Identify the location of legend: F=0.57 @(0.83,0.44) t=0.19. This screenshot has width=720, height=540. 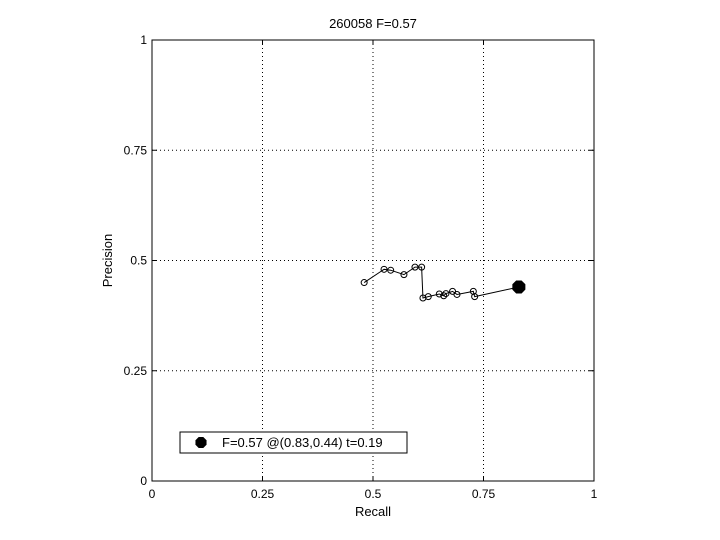
(293, 442).